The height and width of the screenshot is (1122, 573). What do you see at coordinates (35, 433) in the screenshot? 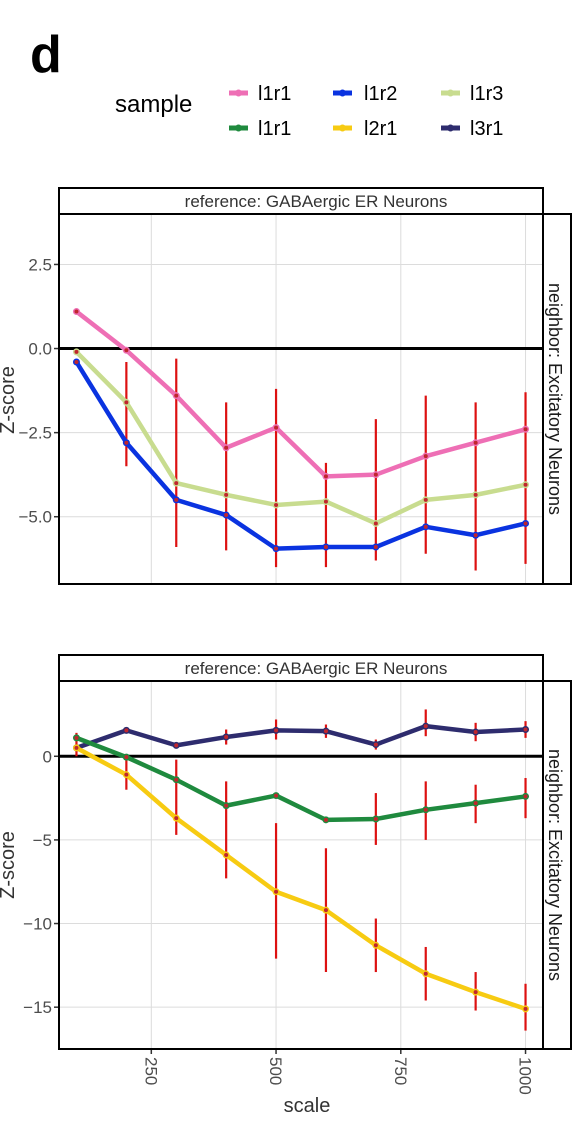
I see `y-tick-label: −2.5` at bounding box center [35, 433].